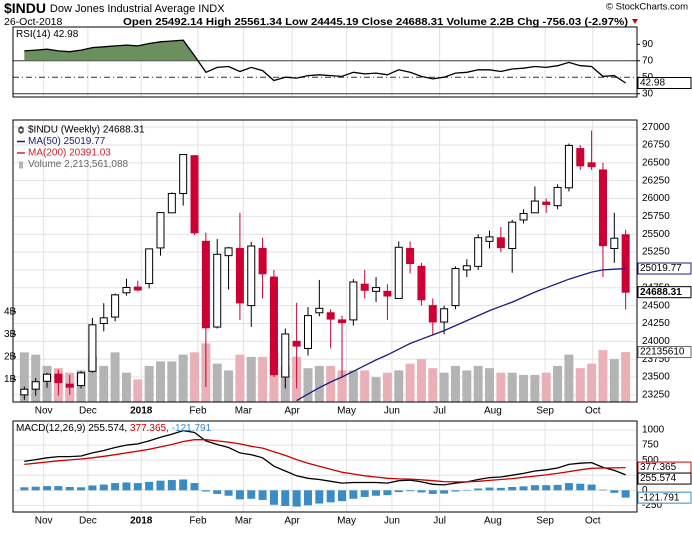  What do you see at coordinates (10, 379) in the screenshot?
I see `y2-tick-label: 1B` at bounding box center [10, 379].